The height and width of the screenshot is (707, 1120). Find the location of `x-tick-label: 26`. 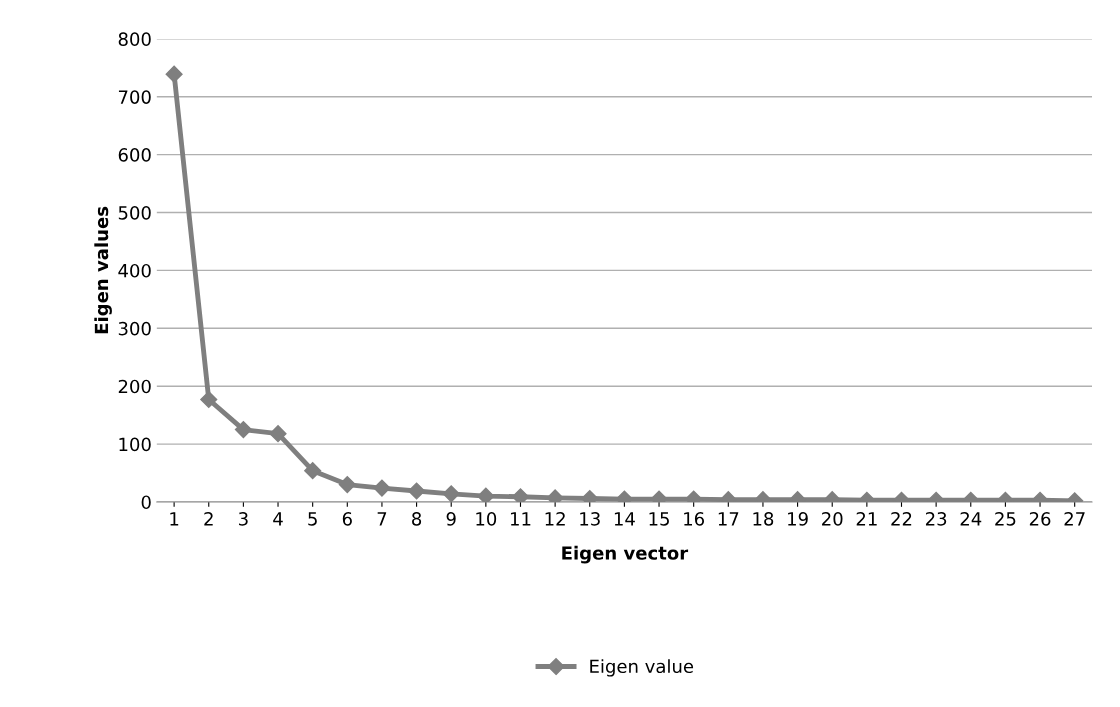

x-tick-label: 26 is located at coordinates (1040, 519).